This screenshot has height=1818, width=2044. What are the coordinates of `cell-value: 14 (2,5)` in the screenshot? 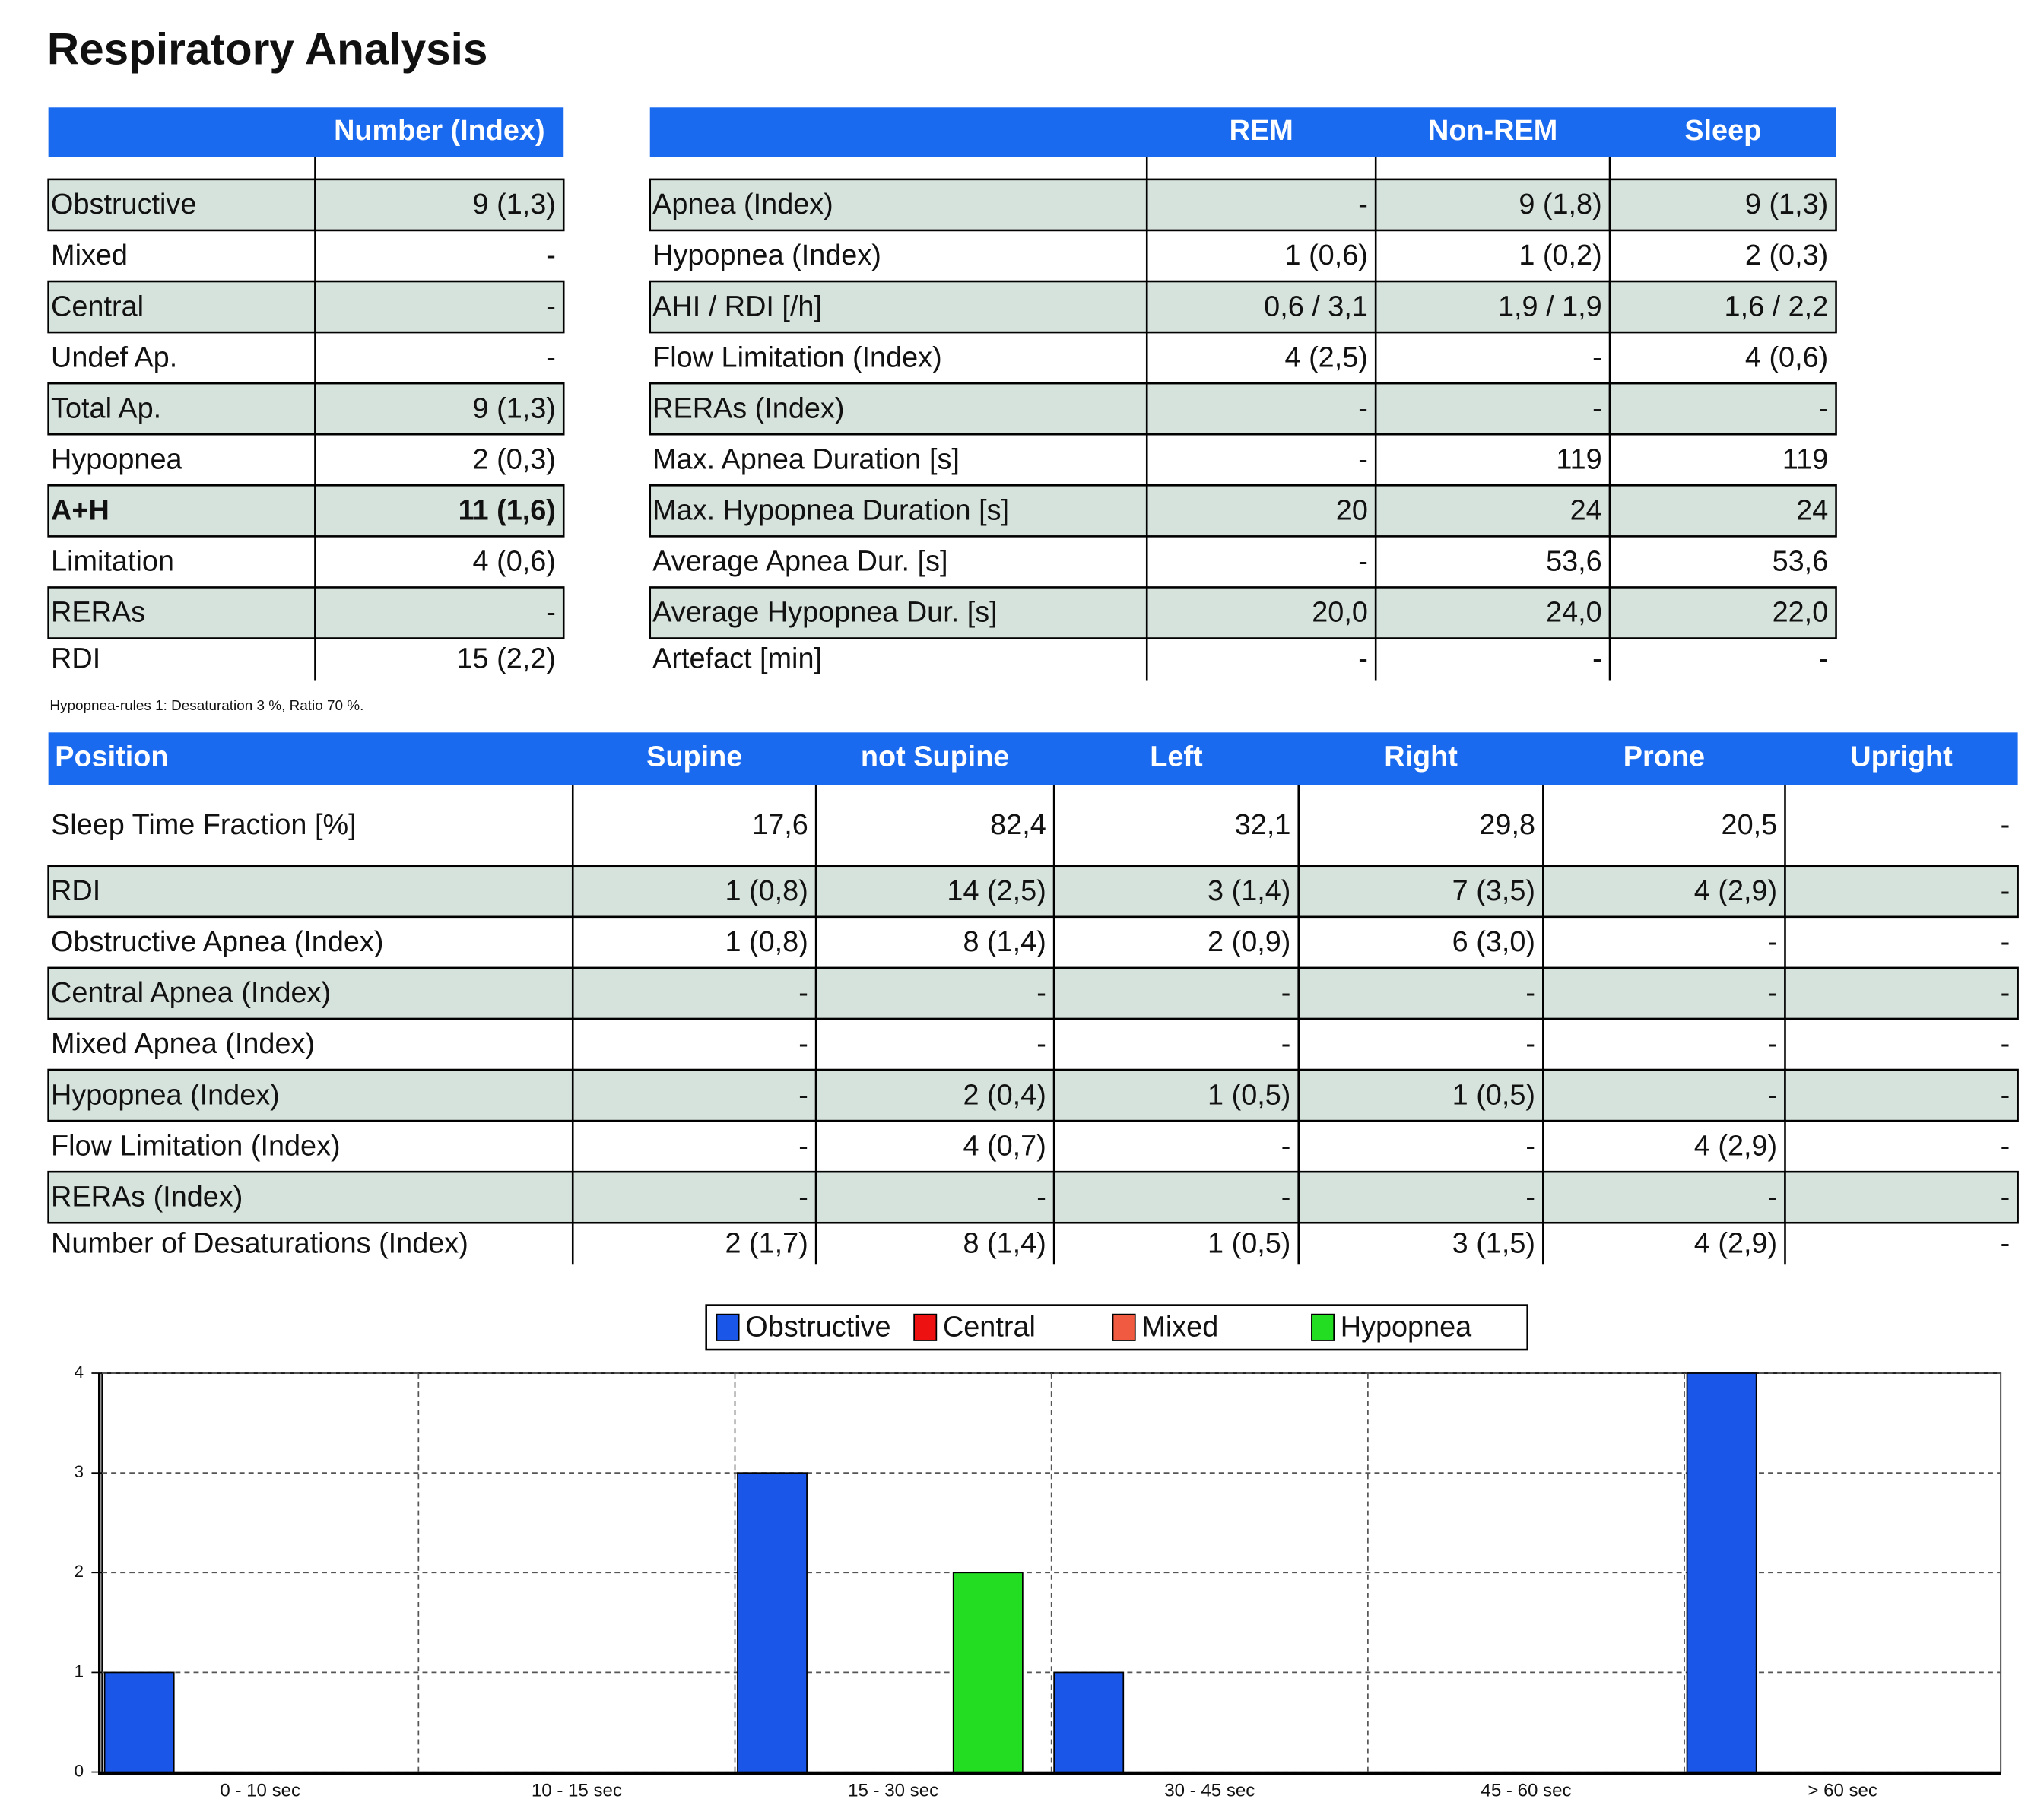 It's located at (996, 891).